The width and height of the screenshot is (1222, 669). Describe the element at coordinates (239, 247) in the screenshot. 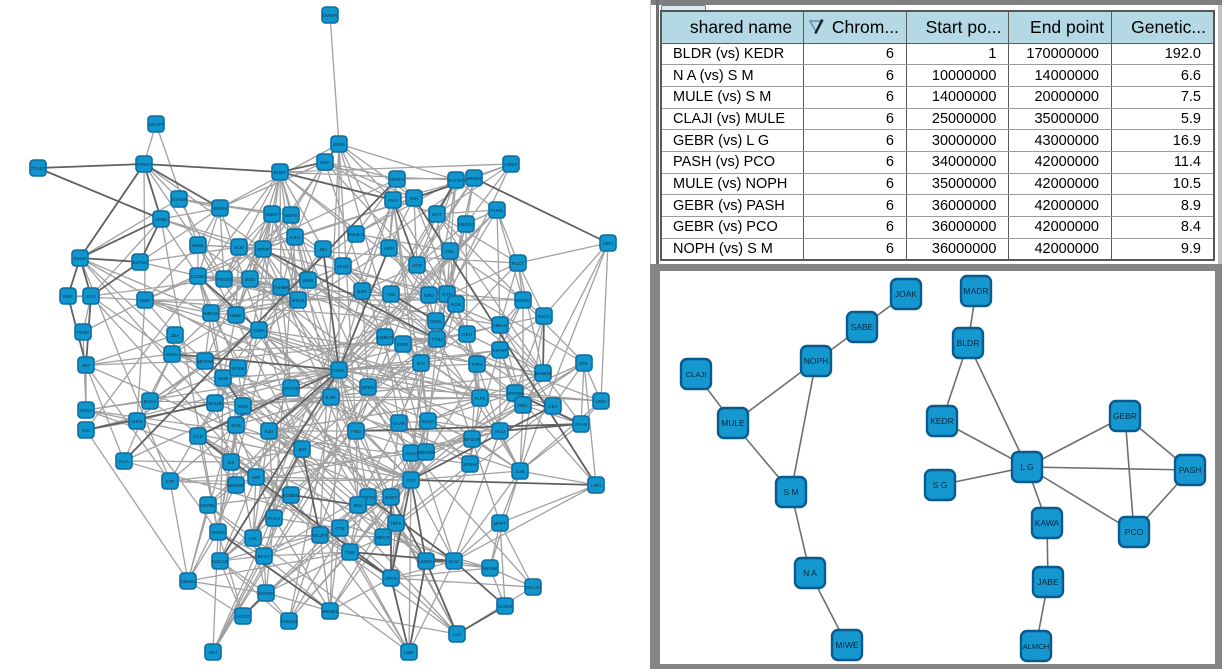

I see `svg-text: SIJD` at that location.